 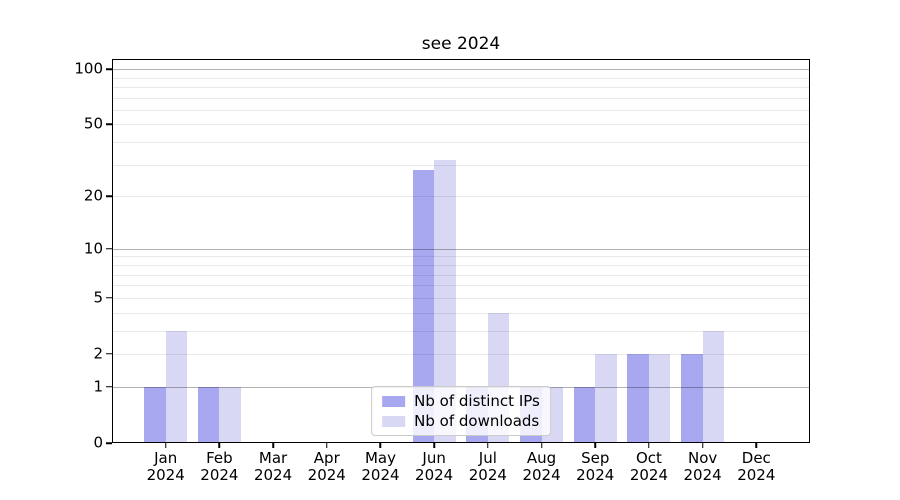 What do you see at coordinates (93, 195) in the screenshot?
I see `y-tick-label: 20` at bounding box center [93, 195].